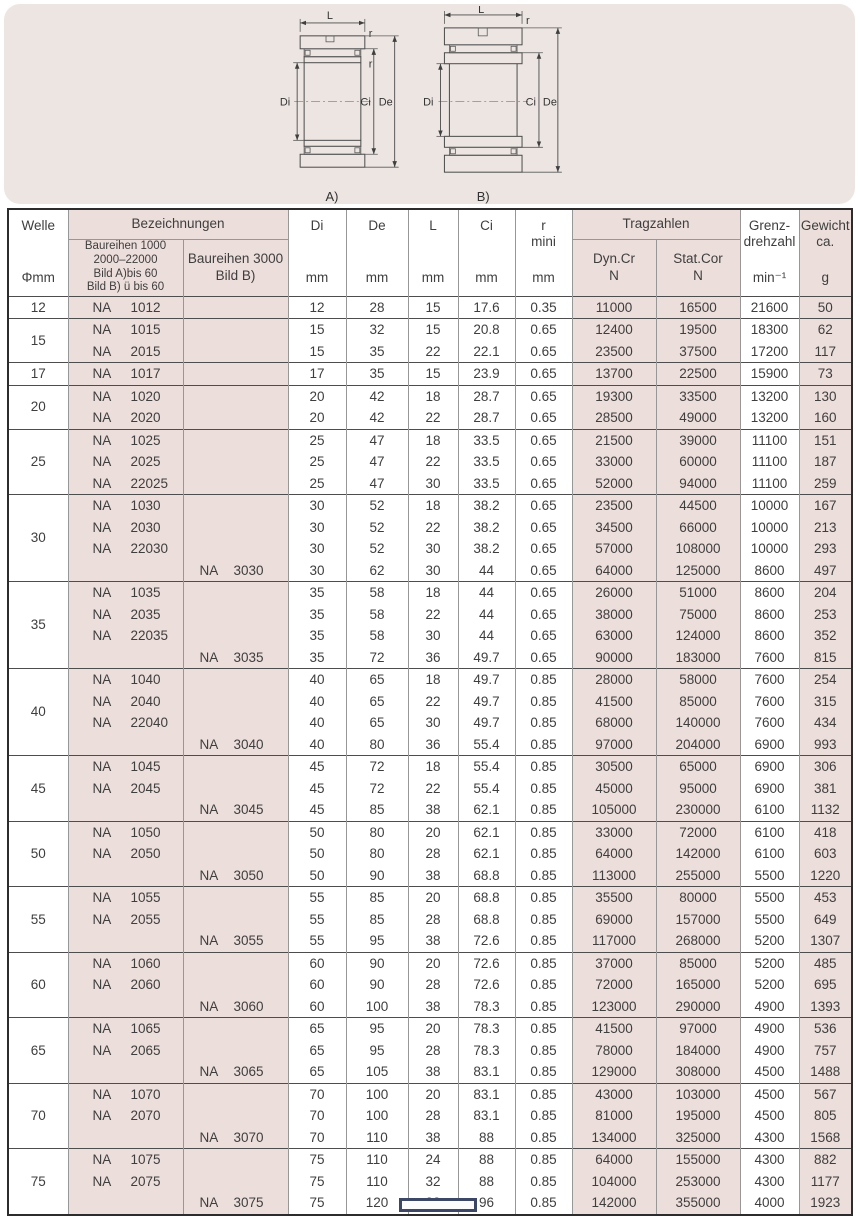 The width and height of the screenshot is (860, 1216). Describe the element at coordinates (126, 963) in the screenshot. I see `bearing-designation: NA 1060` at that location.